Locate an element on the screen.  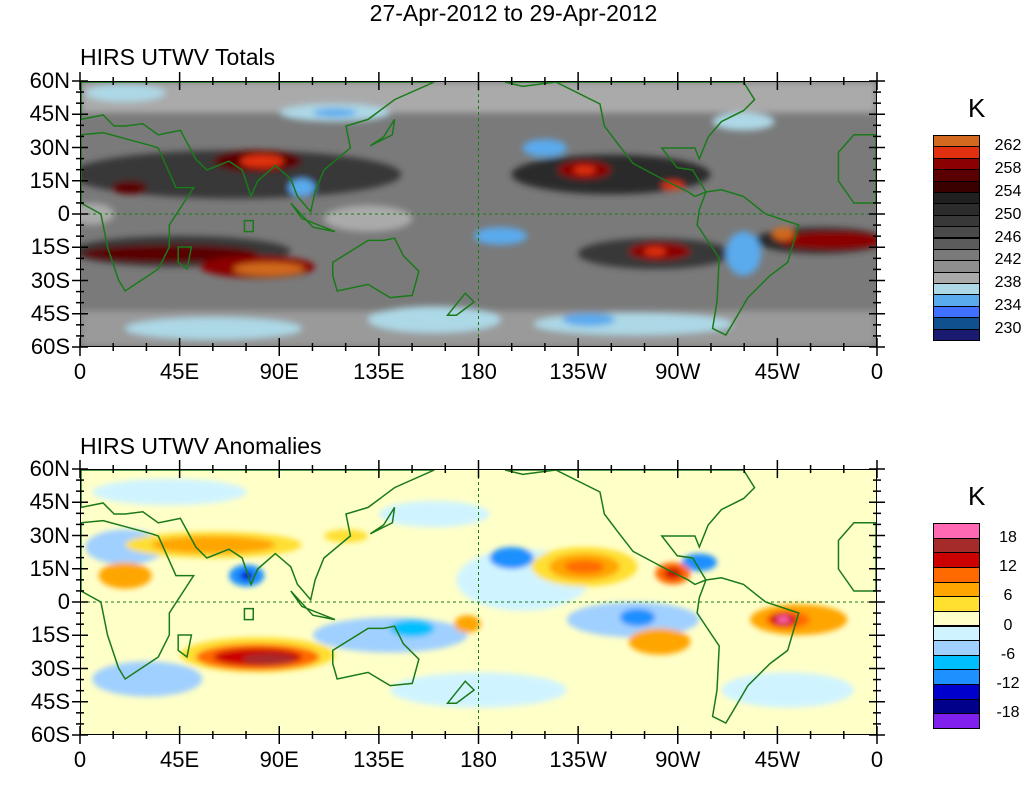
panel-title-anomalies: HIRS UTWV Anomalies is located at coordinates (201, 446).